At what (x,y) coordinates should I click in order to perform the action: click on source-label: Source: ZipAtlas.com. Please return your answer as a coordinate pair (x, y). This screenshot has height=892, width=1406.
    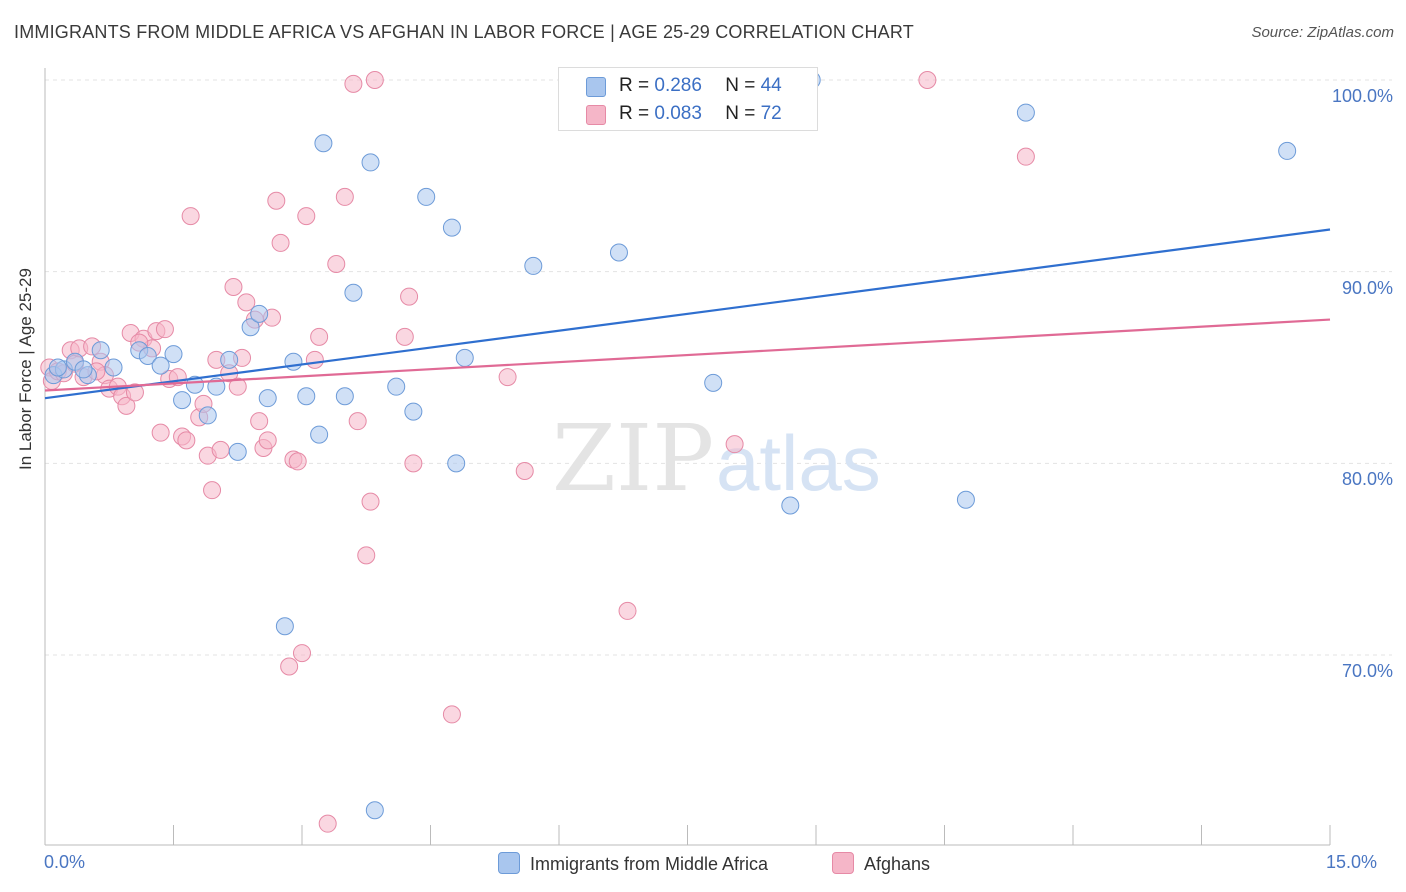
    Looking at the image, I should click on (1322, 32).